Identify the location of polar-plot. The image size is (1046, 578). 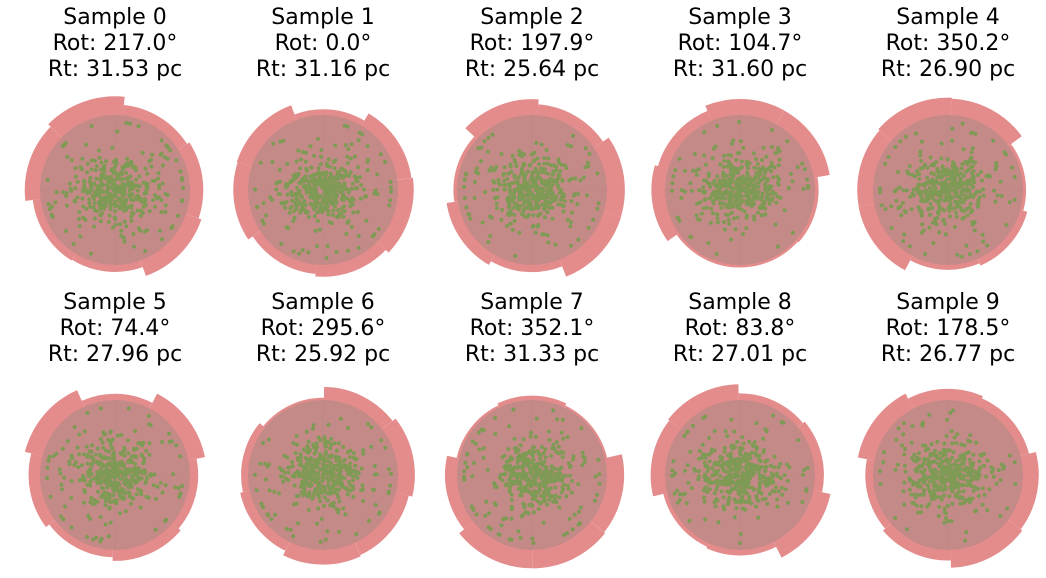
(948, 478).